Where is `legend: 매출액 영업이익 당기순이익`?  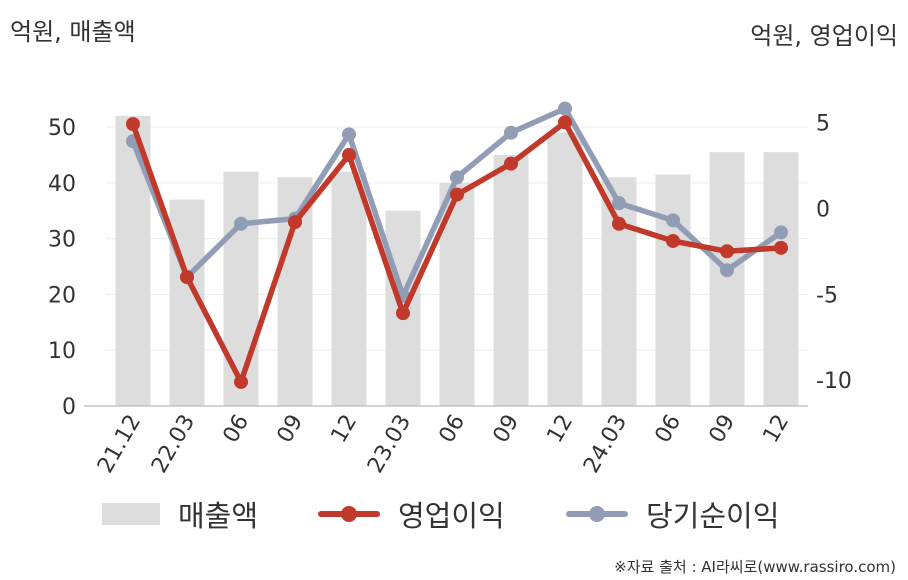 legend: 매출액 영업이익 당기순이익 is located at coordinates (454, 514).